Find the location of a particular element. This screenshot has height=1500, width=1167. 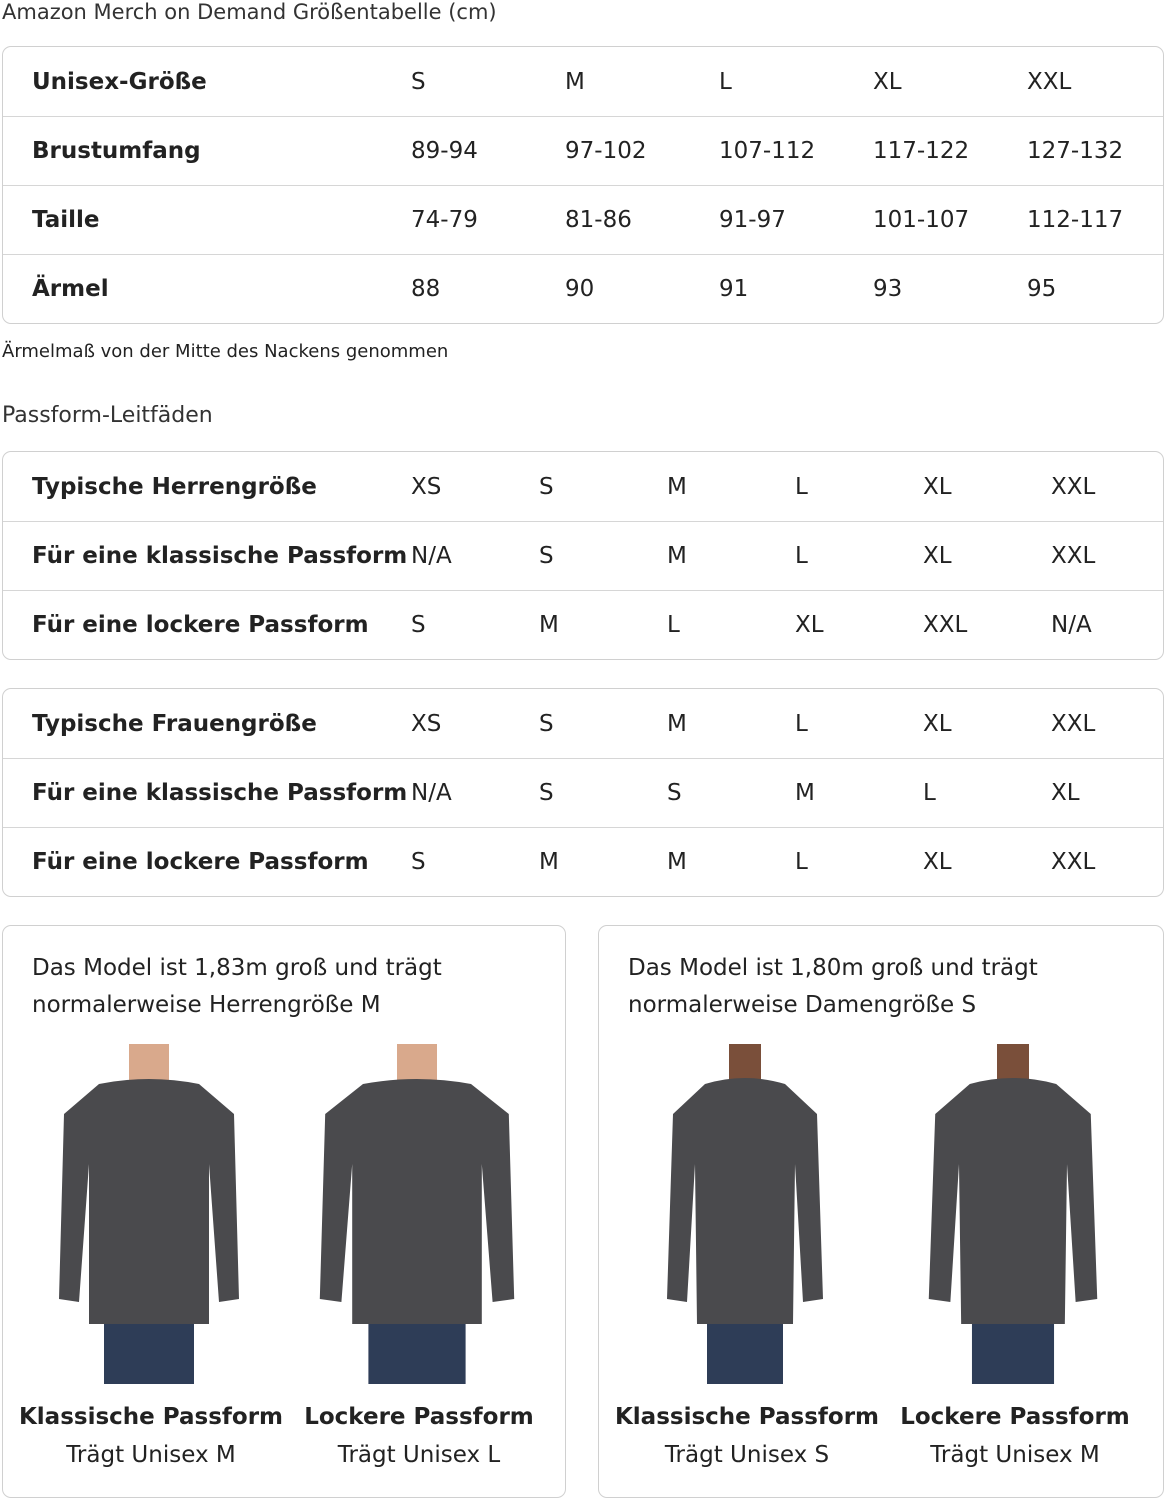

table-row: Für eine klassische Passform N/A S M L XL XXL is located at coordinates (583, 555).